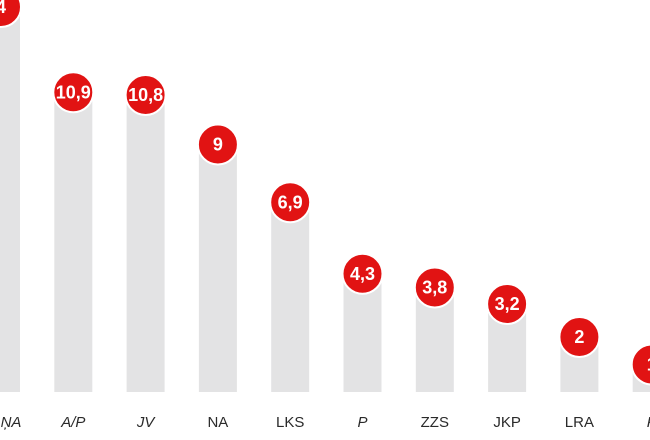 The width and height of the screenshot is (650, 440). Describe the element at coordinates (10, 422) in the screenshot. I see `category-label: KAŅA` at that location.